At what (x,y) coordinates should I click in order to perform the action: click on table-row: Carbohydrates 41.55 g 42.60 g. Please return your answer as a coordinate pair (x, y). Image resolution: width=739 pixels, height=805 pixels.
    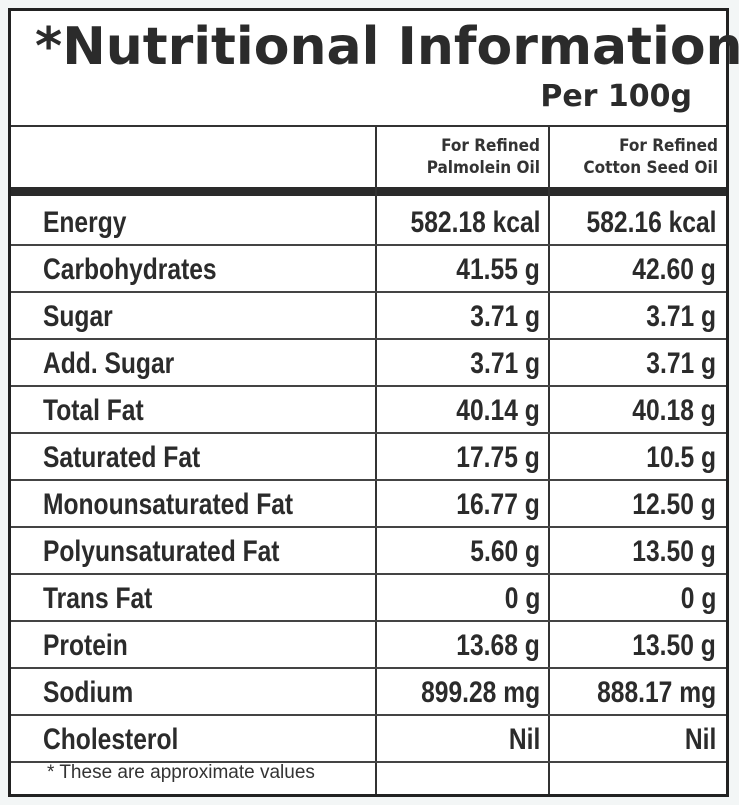
    Looking at the image, I should click on (368, 269).